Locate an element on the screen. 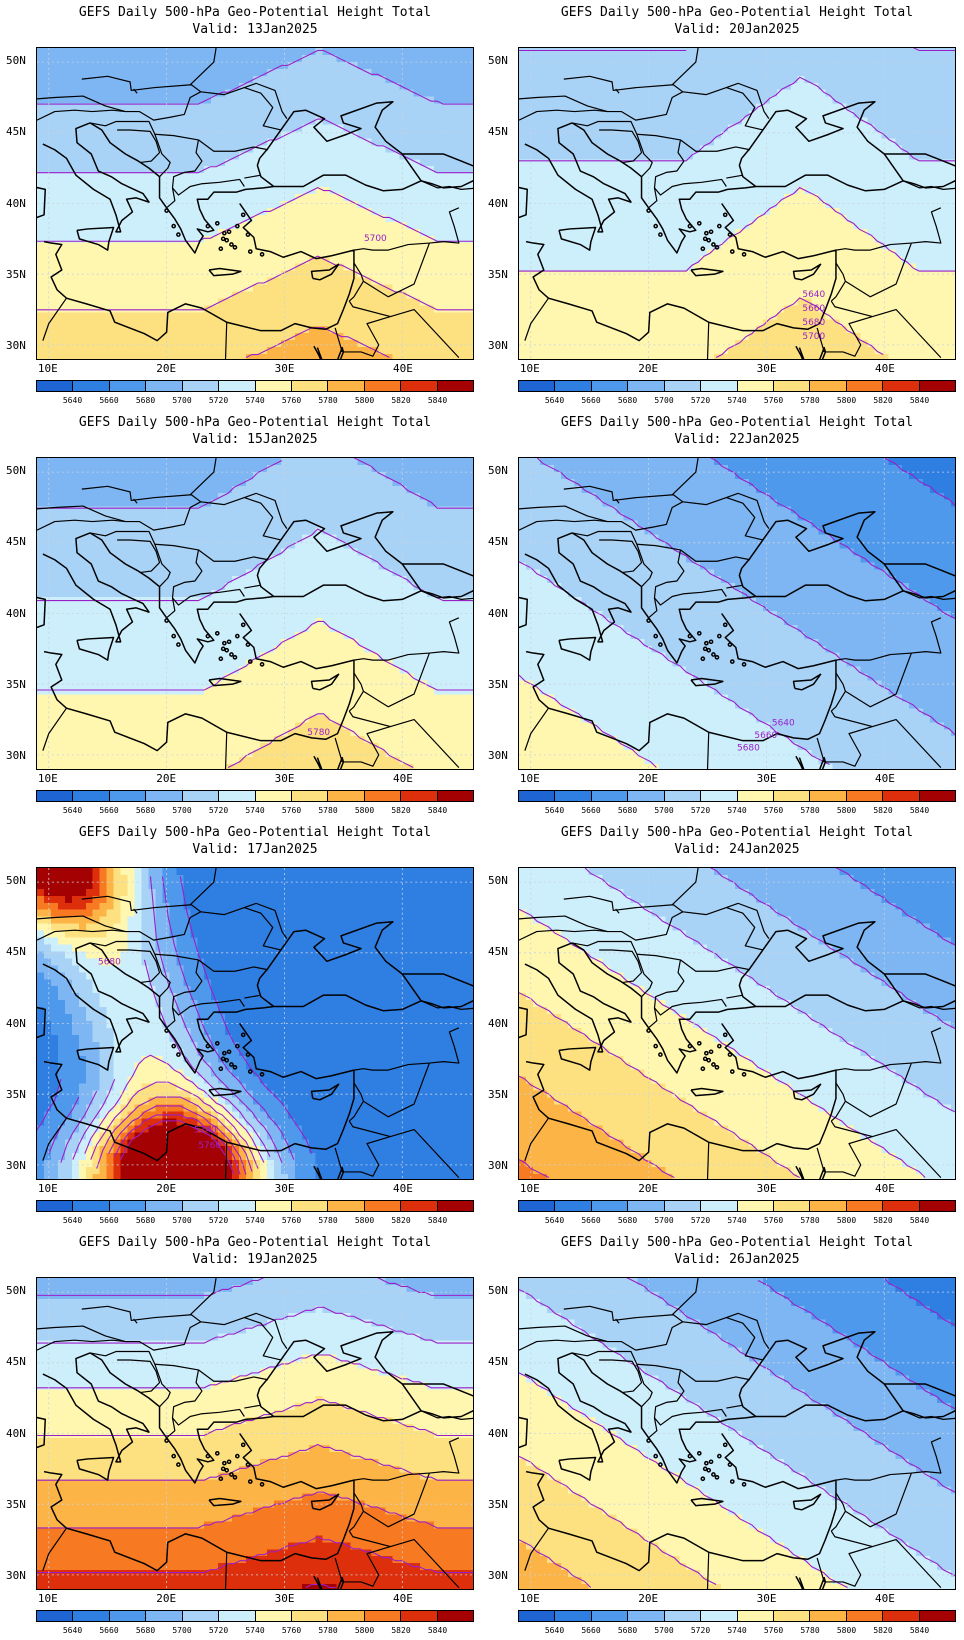 This screenshot has height=1640, width=964. panel-valid-date: Valid: 13Jan2025 is located at coordinates (255, 29).